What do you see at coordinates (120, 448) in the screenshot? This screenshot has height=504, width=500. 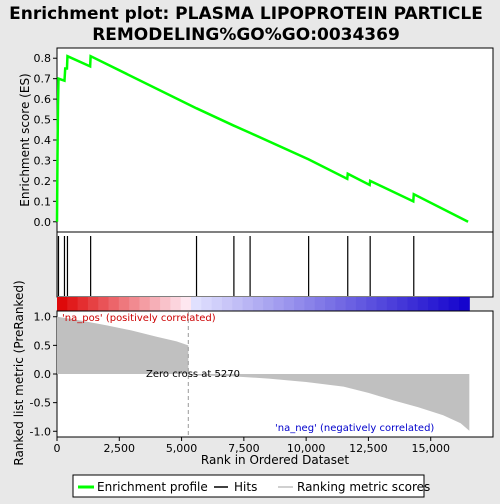 I see `x-tick-label: 2,500` at bounding box center [120, 448].